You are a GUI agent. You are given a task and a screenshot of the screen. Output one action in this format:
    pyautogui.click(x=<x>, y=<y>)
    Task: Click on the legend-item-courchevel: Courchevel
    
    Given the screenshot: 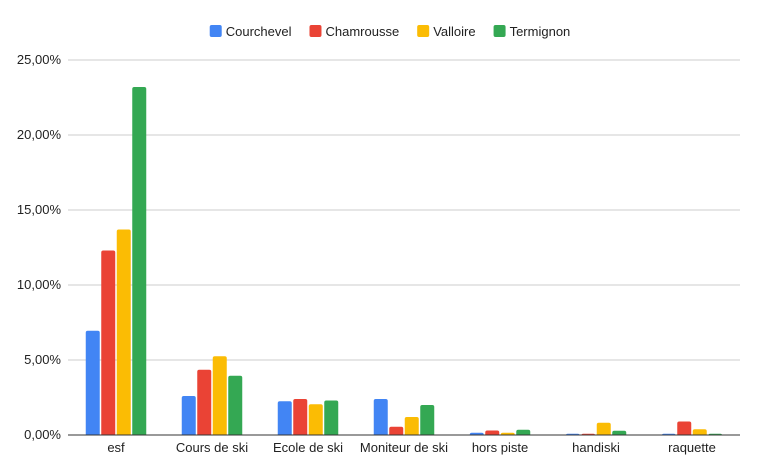 What is the action you would take?
    pyautogui.click(x=250, y=31)
    